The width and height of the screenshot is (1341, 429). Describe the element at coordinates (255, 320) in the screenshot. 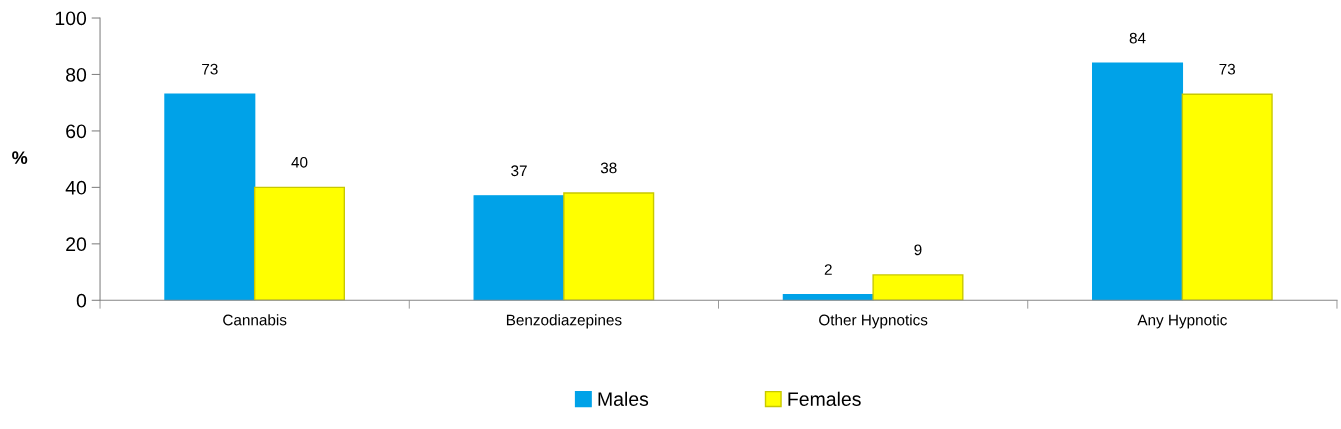

I see `x-tick-label: Cannabis` at that location.